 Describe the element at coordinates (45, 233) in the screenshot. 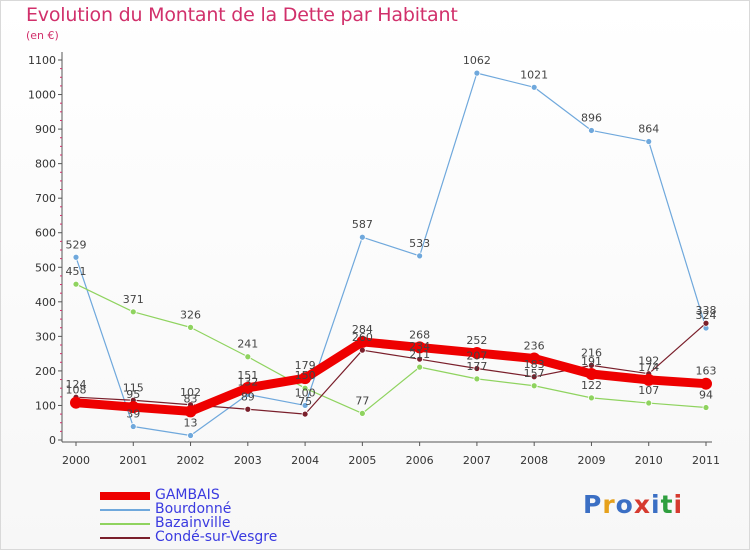

I see `y-tick-label: 600` at that location.